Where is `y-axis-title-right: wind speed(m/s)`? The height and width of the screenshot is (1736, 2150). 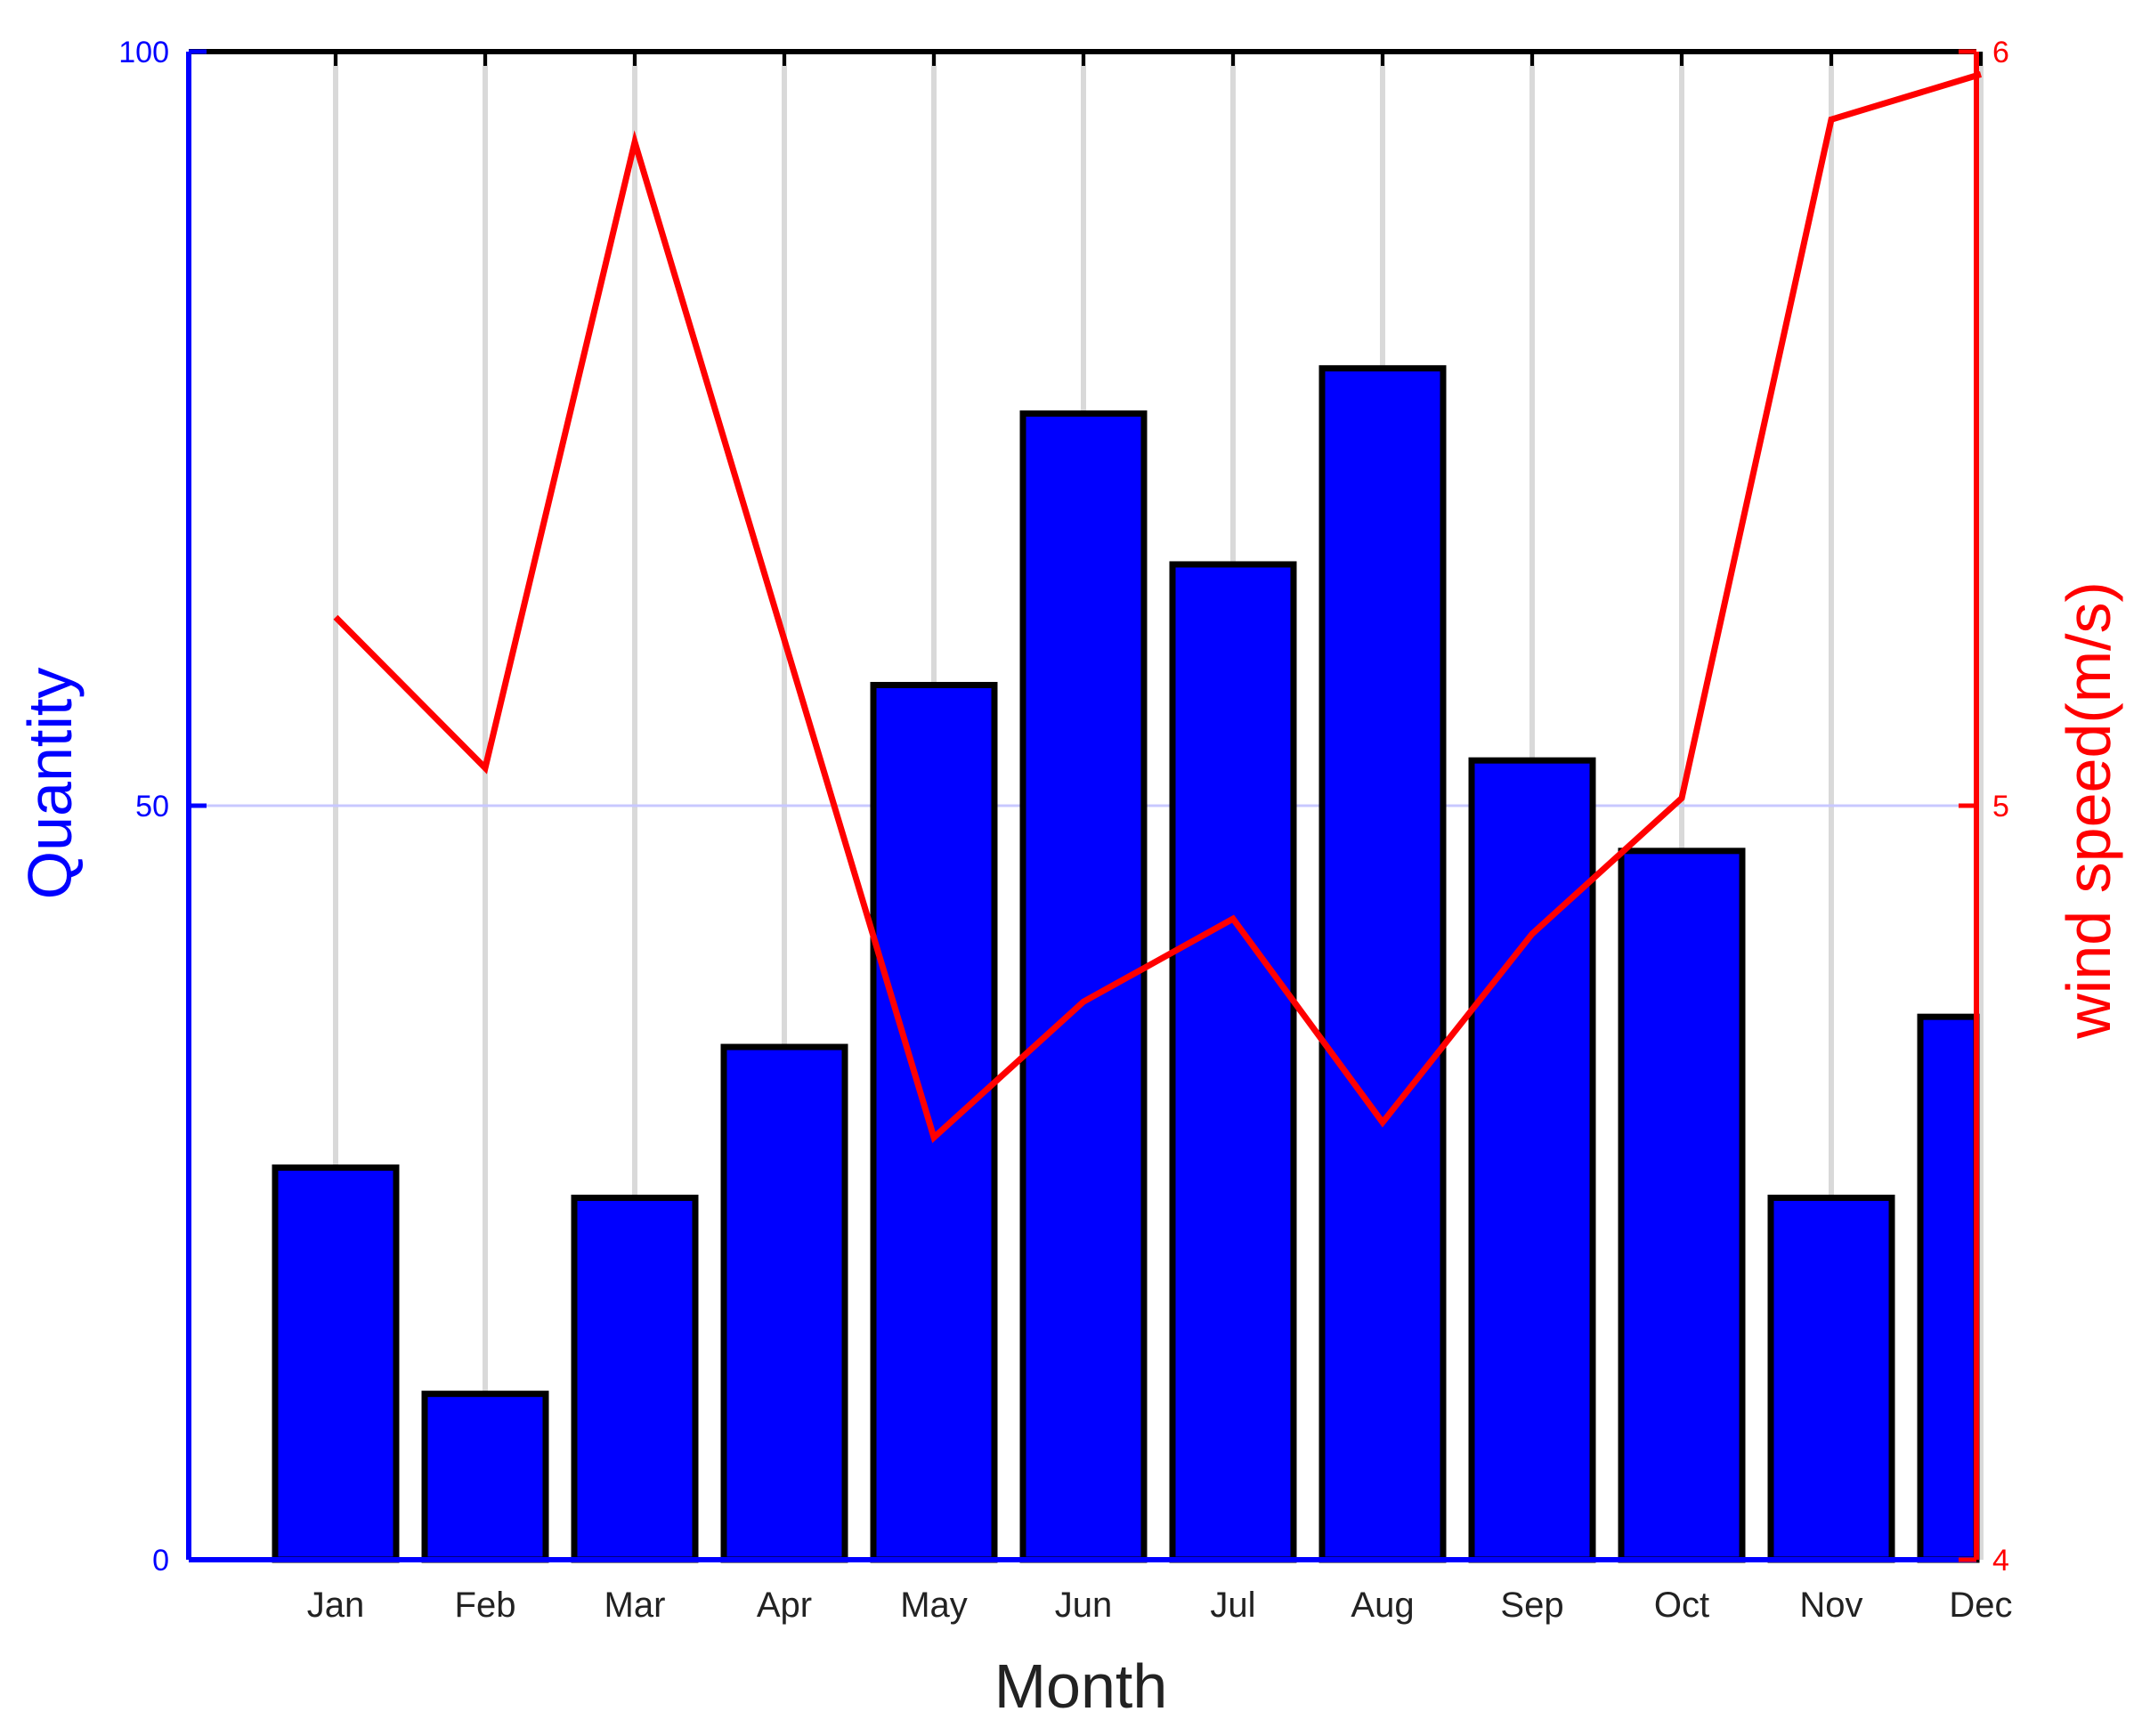
y-axis-title-right: wind speed(m/s) is located at coordinates (2088, 810).